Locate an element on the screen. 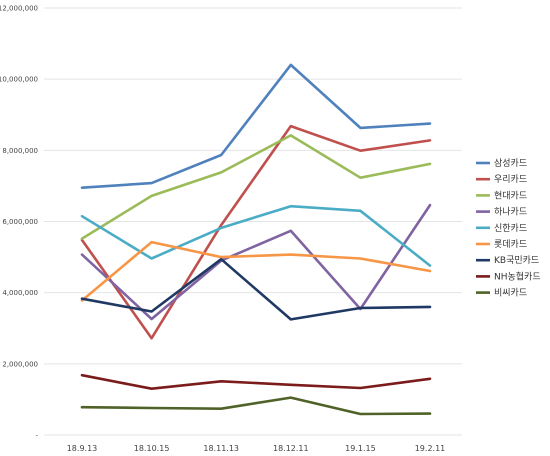 This screenshot has width=550, height=456. legend-label: 신한카드 is located at coordinates (510, 228).